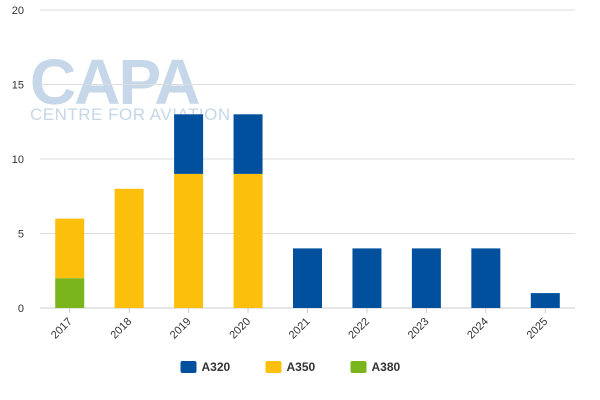 This screenshot has height=400, width=600. Describe the element at coordinates (240, 329) in the screenshot. I see `x-tick-label: 2020` at that location.